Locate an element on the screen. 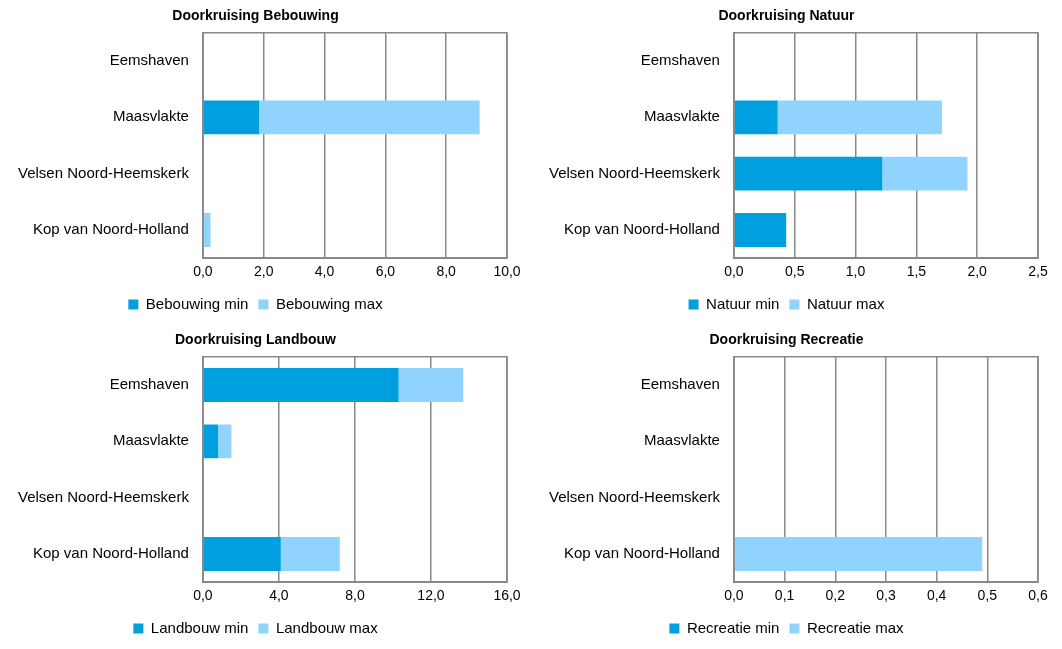  legend-label: Natuur max is located at coordinates (845, 303).